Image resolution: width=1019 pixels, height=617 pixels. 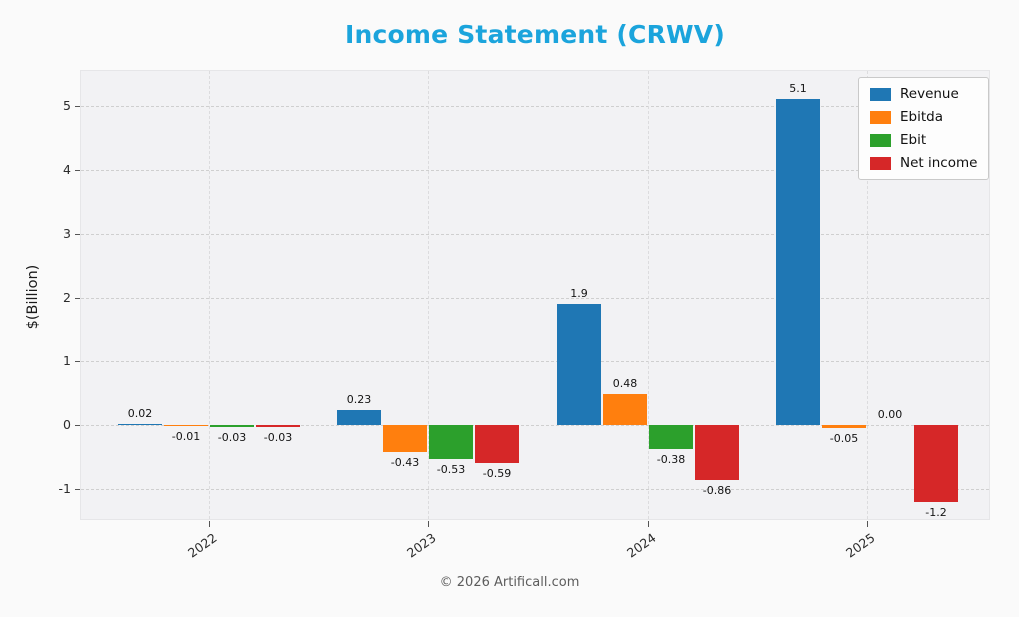 I want to click on bar-ebitda-2023, so click(x=405, y=439).